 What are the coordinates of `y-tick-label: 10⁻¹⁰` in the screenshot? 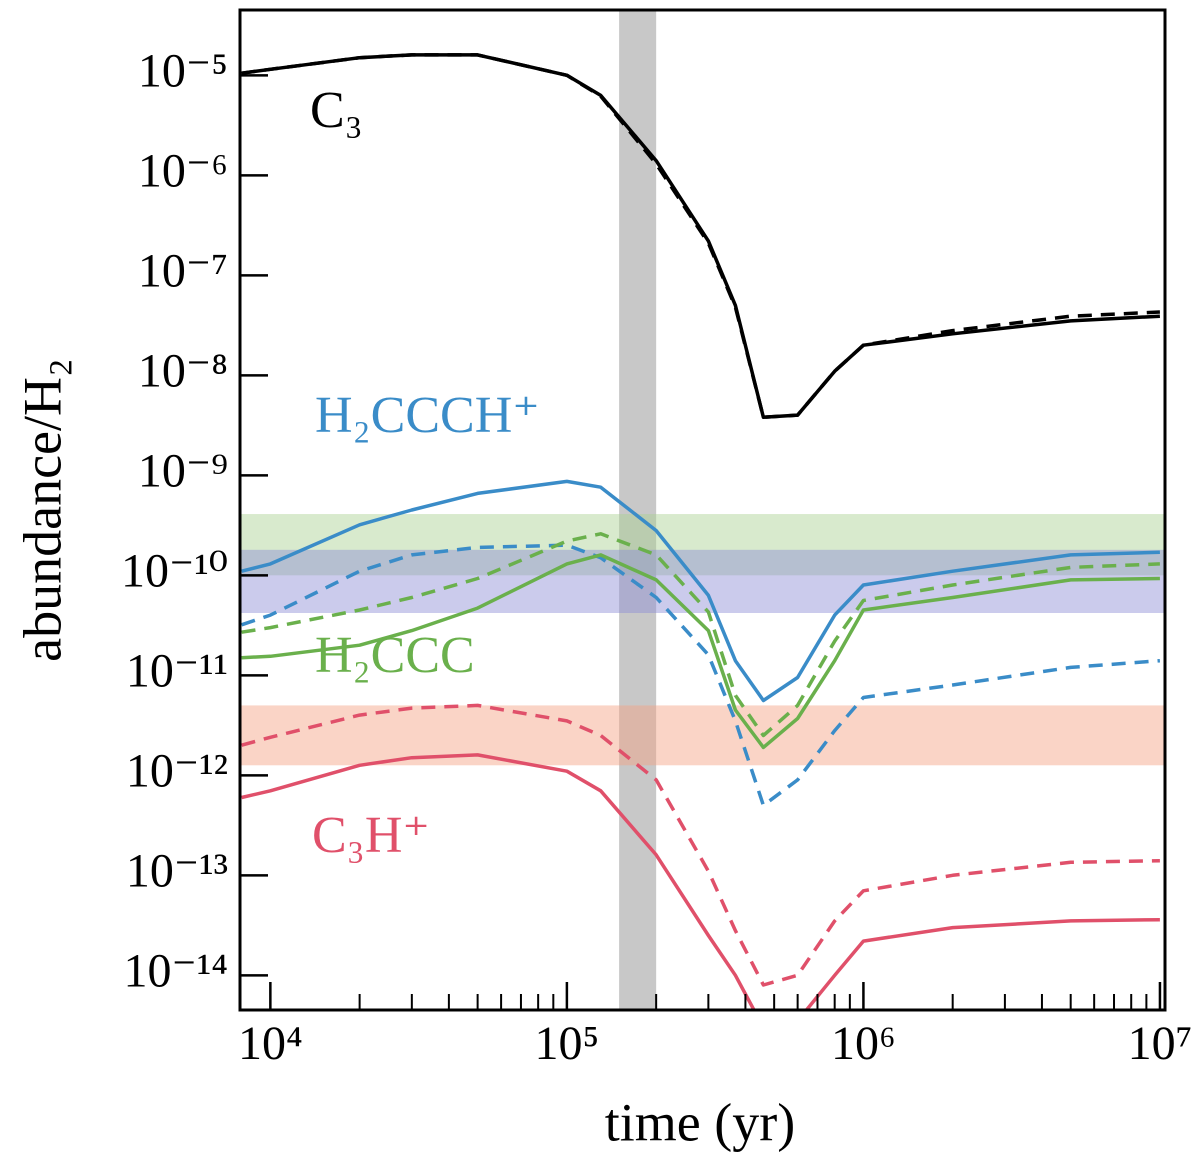 It's located at (174, 570).